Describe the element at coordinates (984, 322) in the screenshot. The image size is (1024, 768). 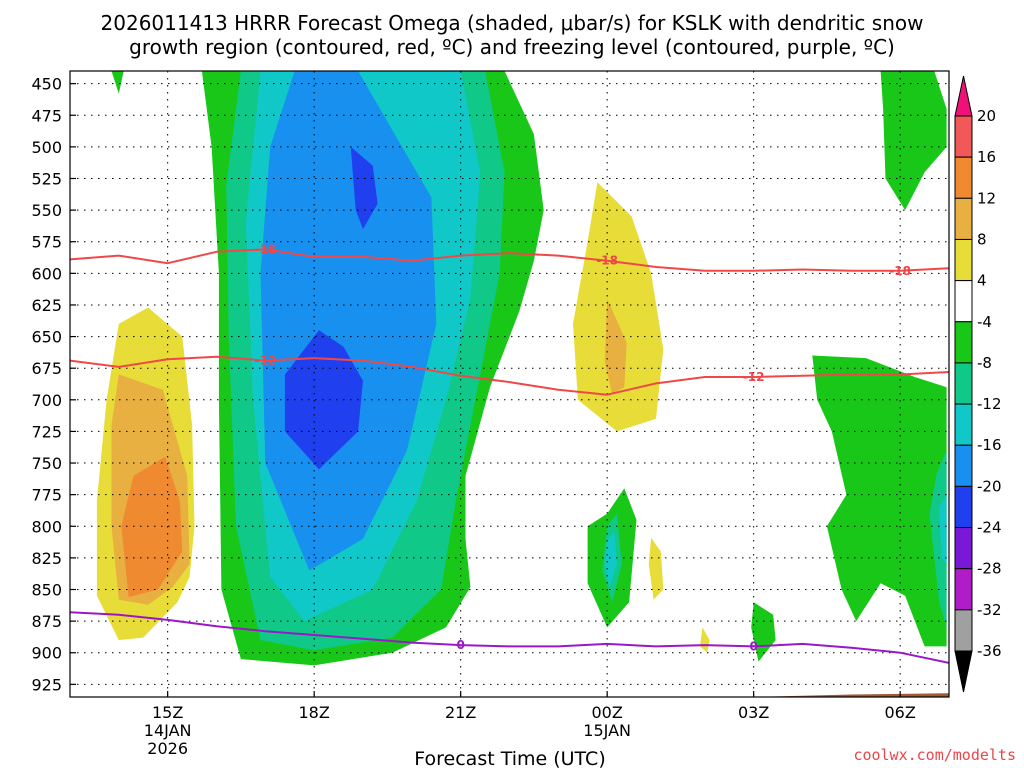
I see `colorbar-level-label: -4` at that location.